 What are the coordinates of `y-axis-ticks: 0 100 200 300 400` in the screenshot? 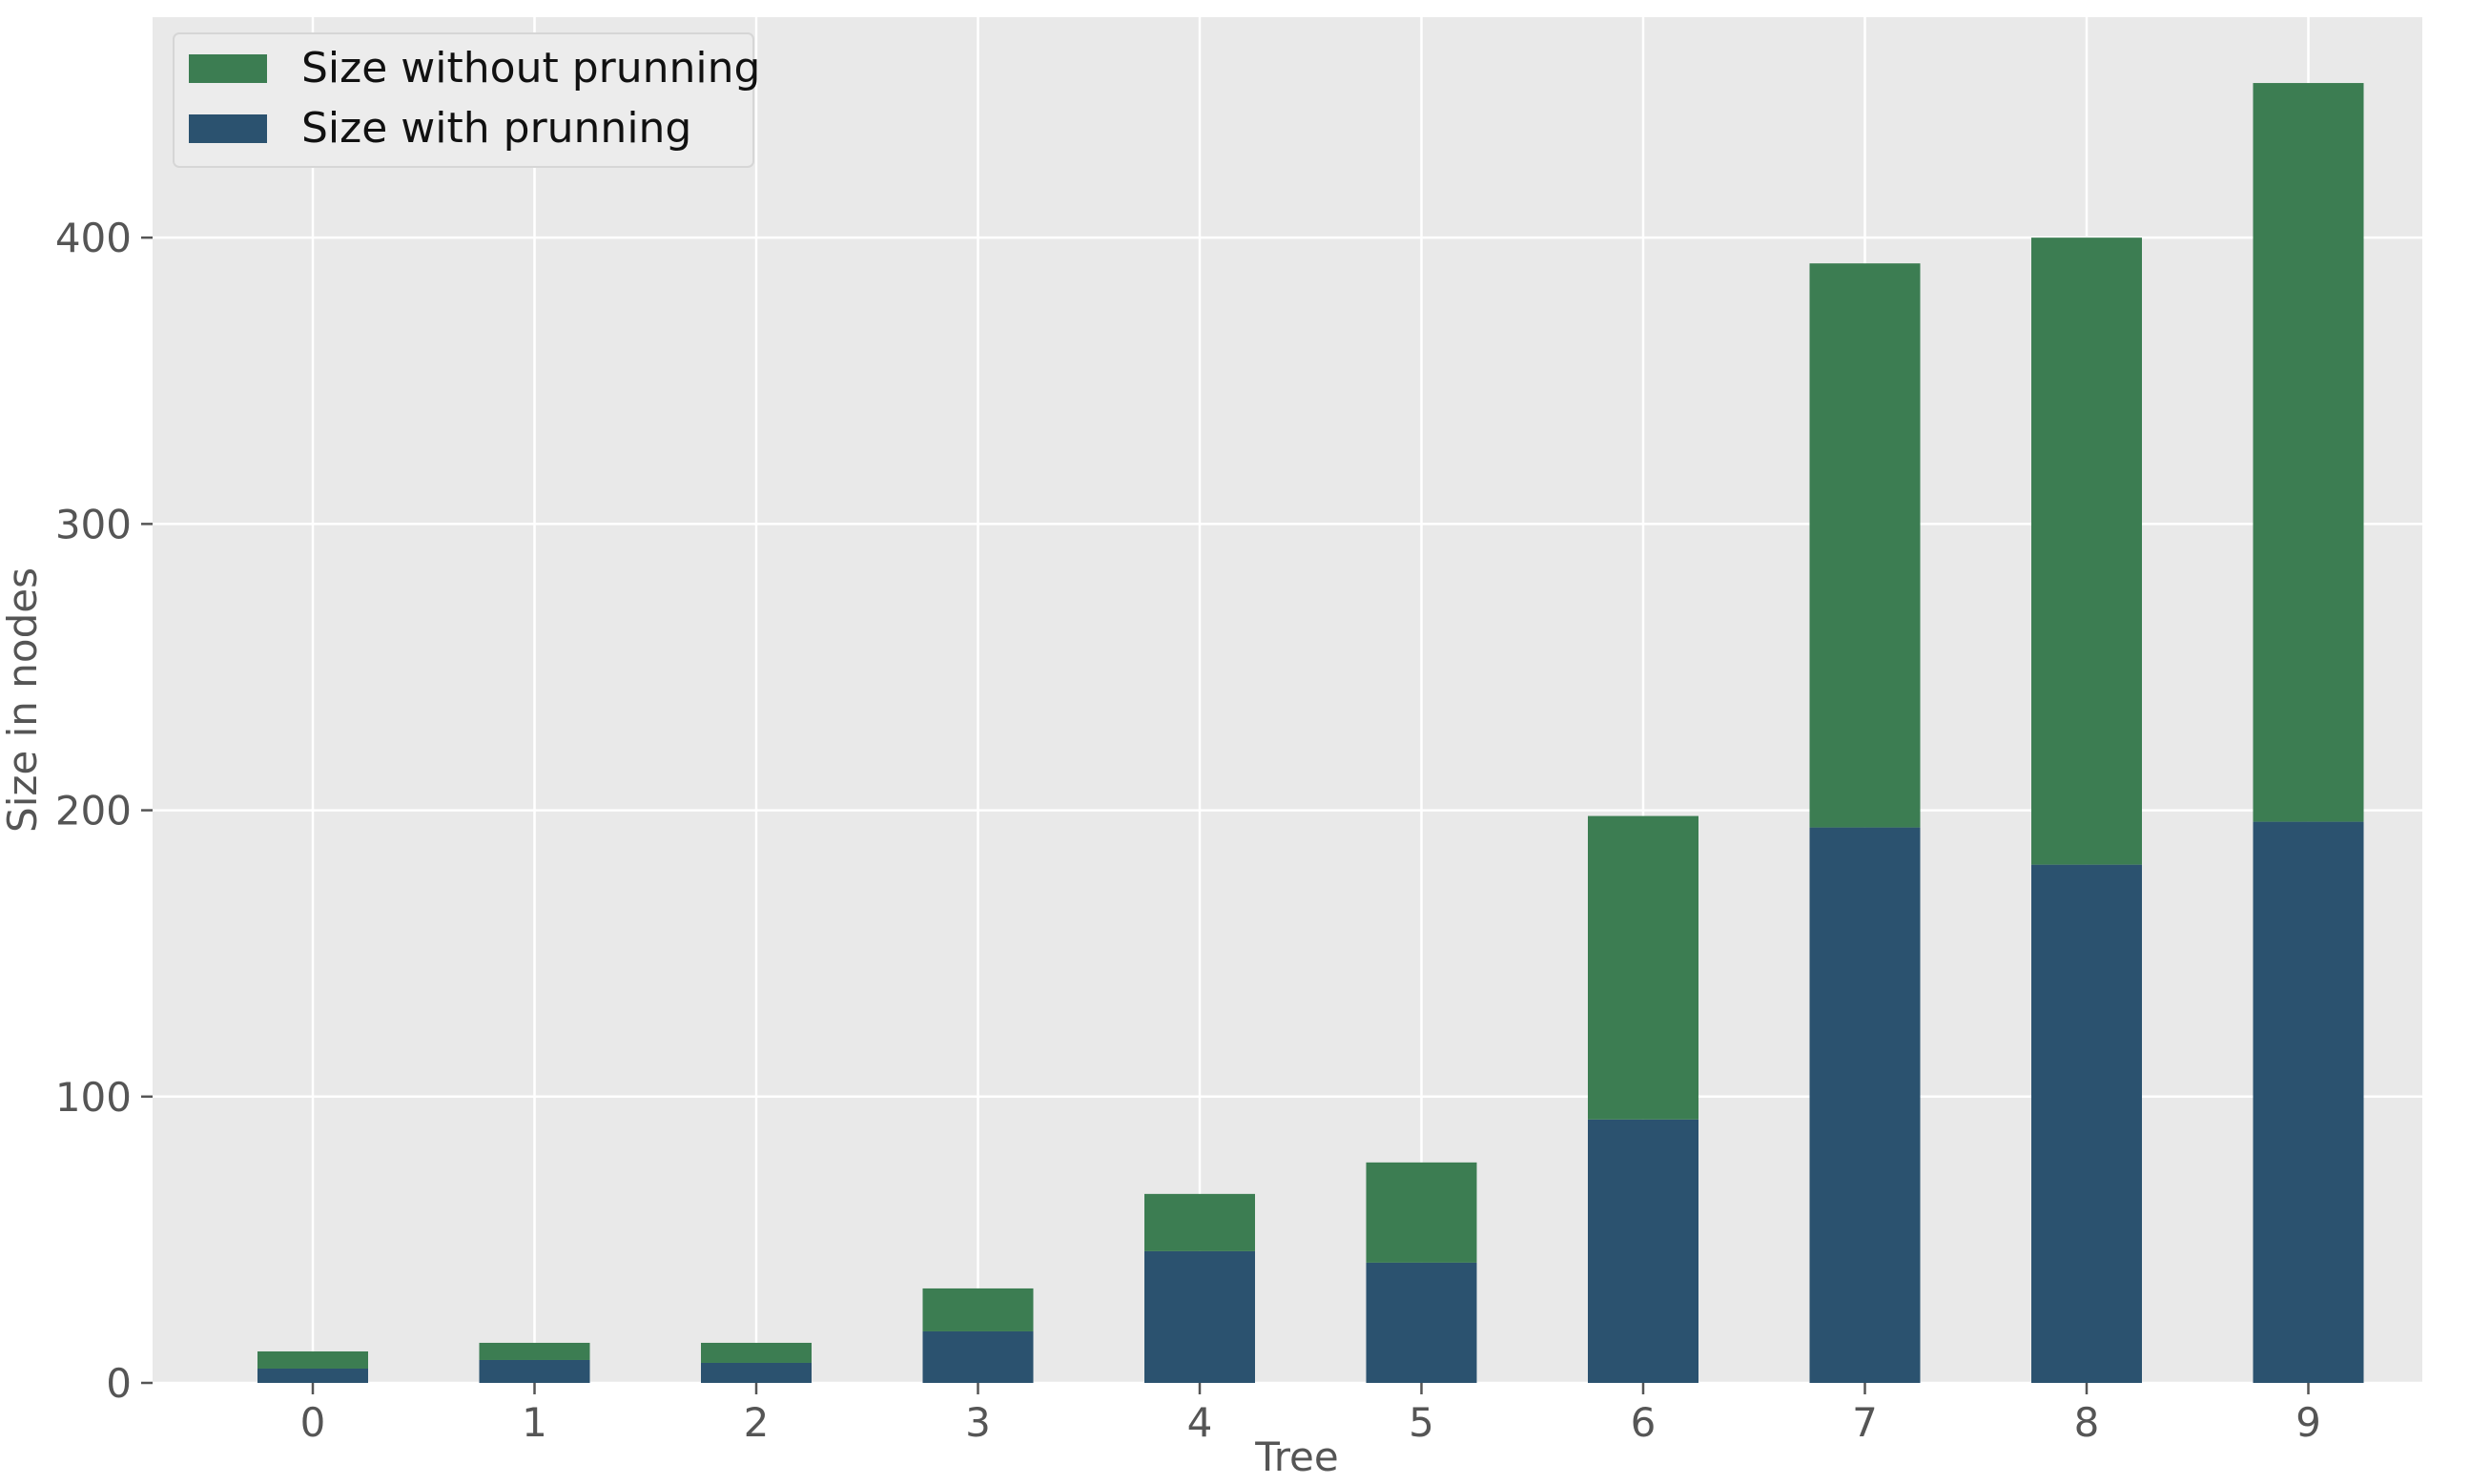 It's located at (104, 811).